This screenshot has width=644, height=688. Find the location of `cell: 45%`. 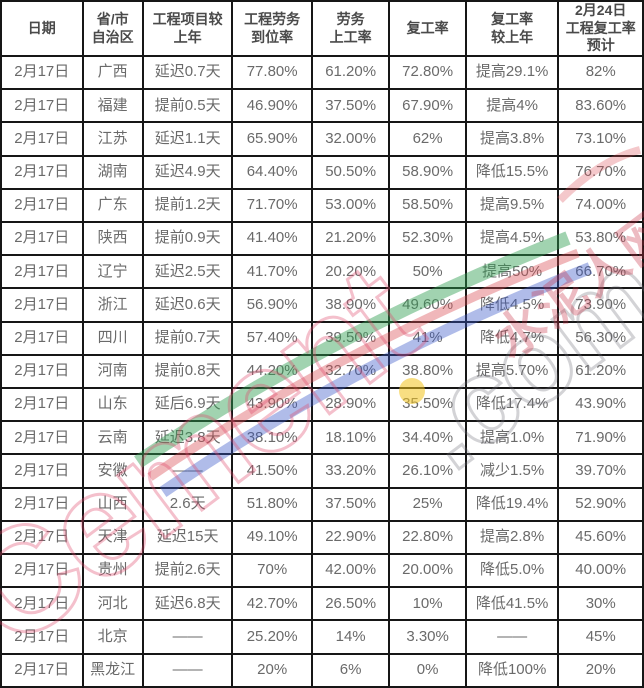

cell: 45% is located at coordinates (600, 637).